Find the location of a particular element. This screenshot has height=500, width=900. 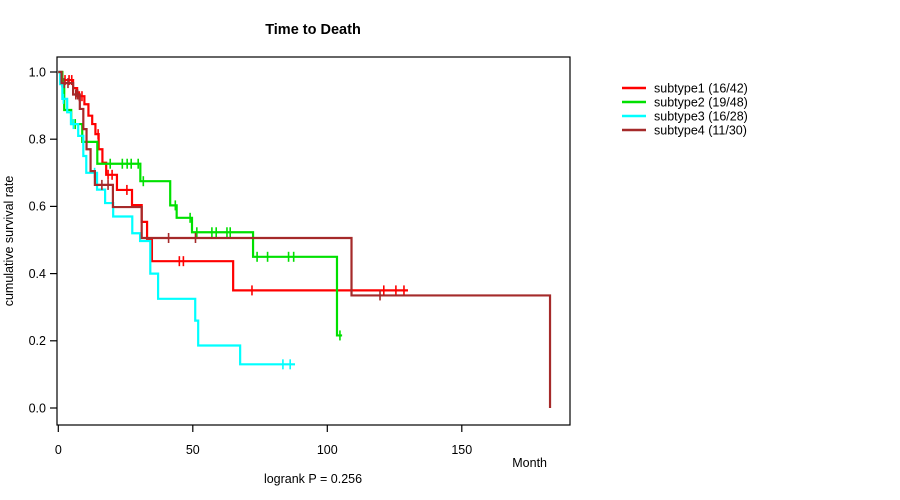

legend-label-2: subtype2 (19/48) is located at coordinates (701, 103).